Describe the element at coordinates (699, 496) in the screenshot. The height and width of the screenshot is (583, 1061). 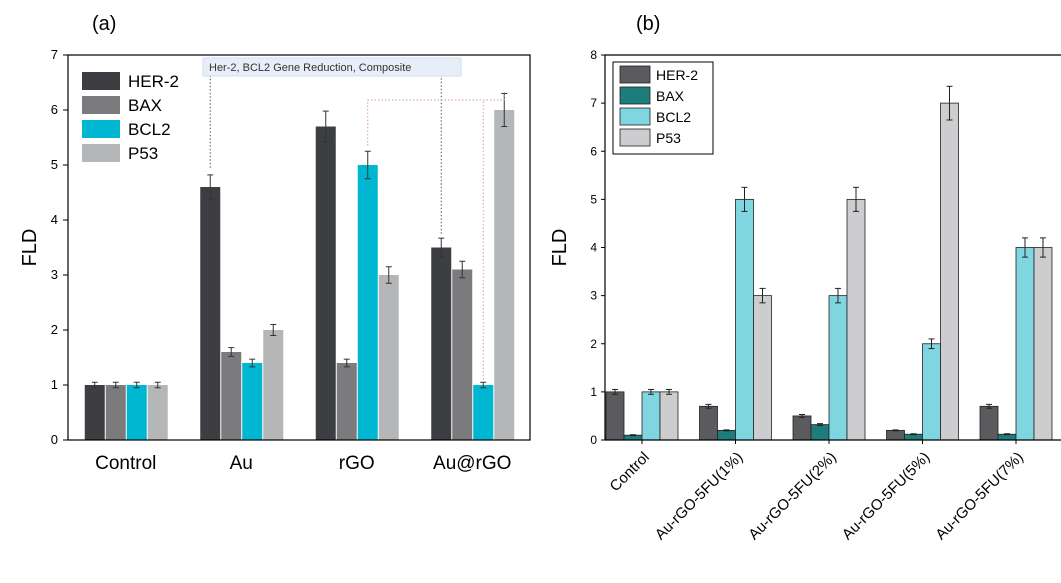
I see `x-category-label: Au-rGO-5FU(1%)` at that location.